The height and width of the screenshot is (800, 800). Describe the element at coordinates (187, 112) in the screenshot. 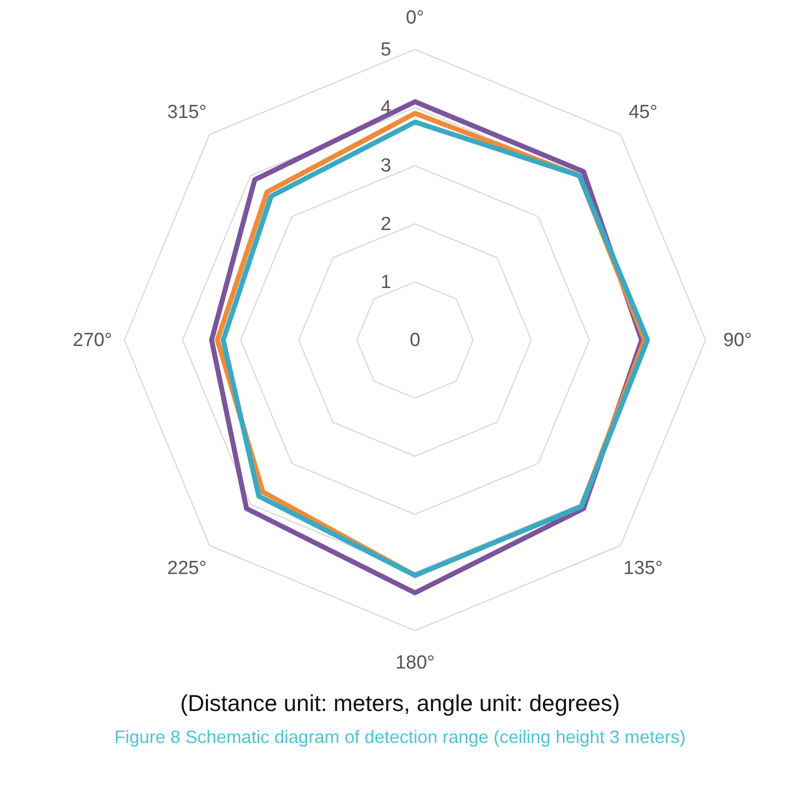

I see `spoke-label: 315°` at that location.